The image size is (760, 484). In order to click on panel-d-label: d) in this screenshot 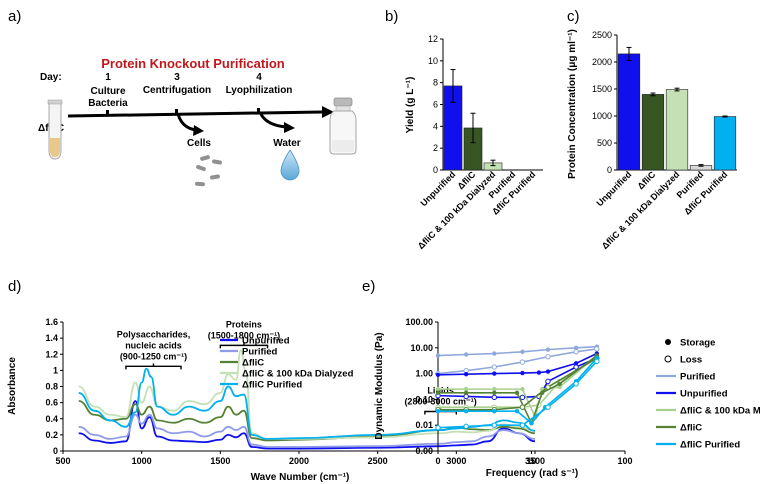, I will do `click(14, 286)`.